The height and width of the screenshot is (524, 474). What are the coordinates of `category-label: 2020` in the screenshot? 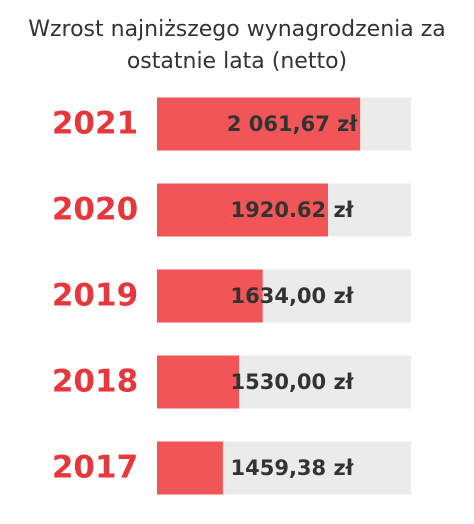 It's located at (95, 210).